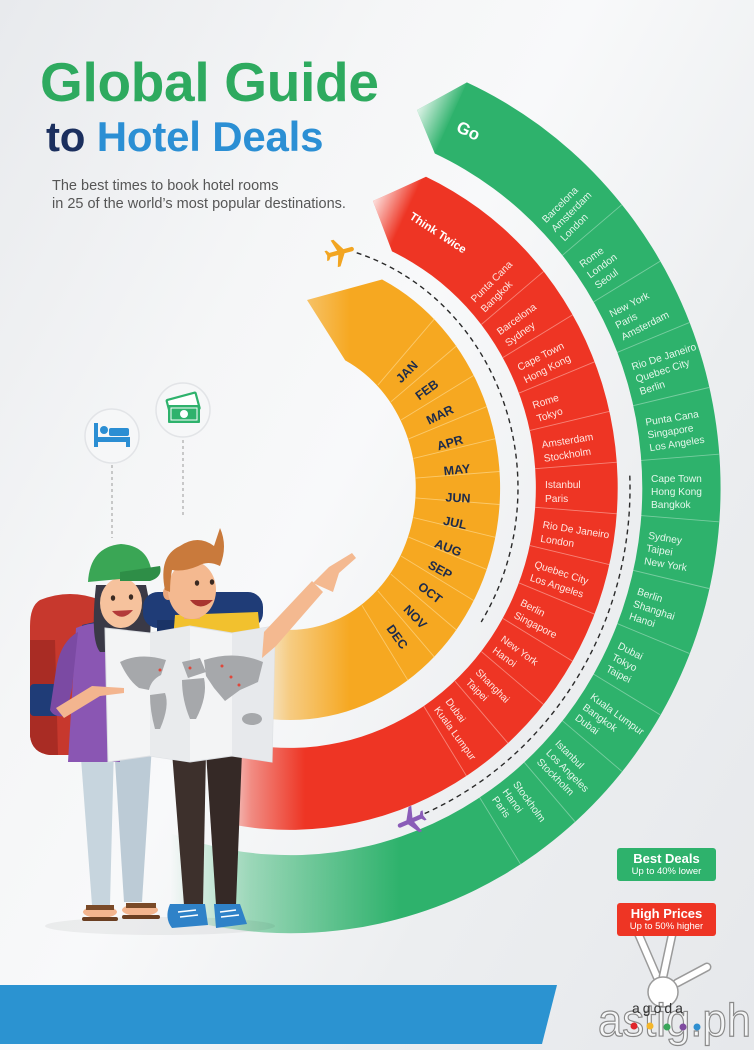 Image resolution: width=754 pixels, height=1050 pixels. I want to click on brand-dots, so click(665, 1026).